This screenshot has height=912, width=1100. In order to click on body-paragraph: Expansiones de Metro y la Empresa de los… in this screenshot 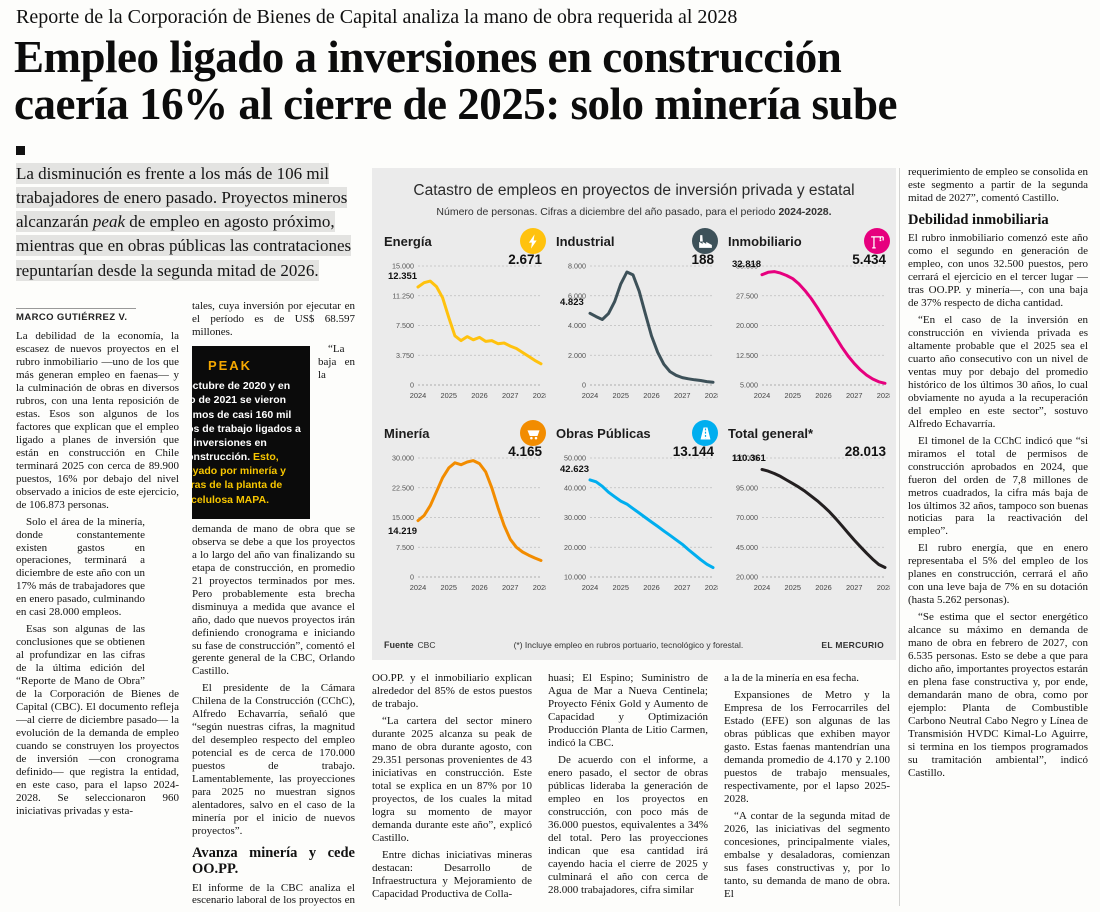, I will do `click(807, 746)`.